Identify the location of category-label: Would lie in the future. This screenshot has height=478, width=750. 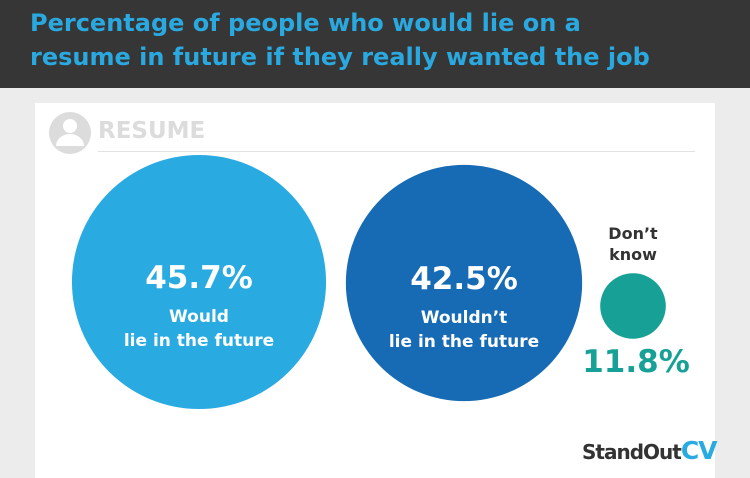
(199, 329).